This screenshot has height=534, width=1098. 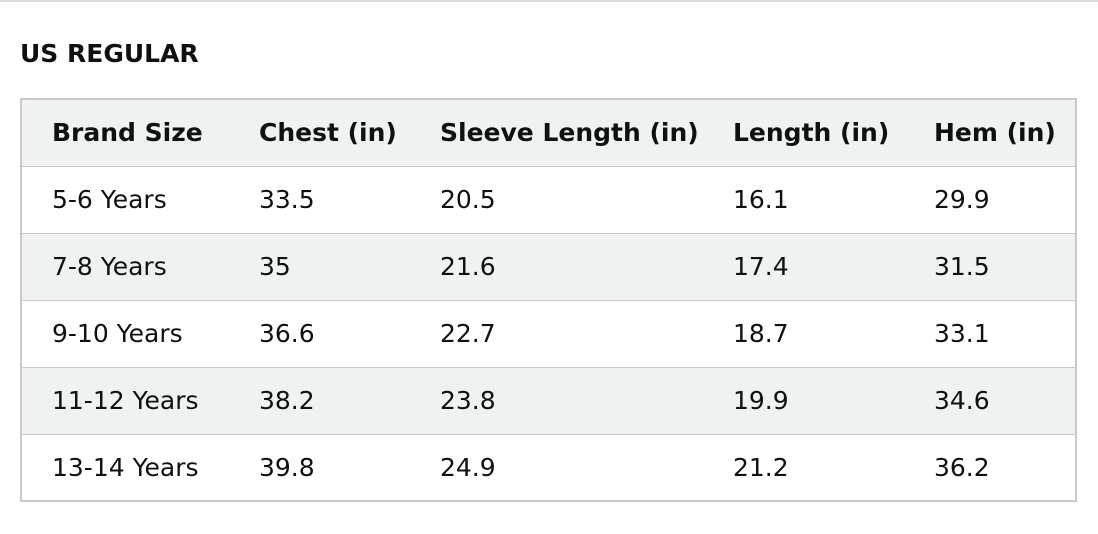 What do you see at coordinates (319, 400) in the screenshot?
I see `table-cell: 38.2` at bounding box center [319, 400].